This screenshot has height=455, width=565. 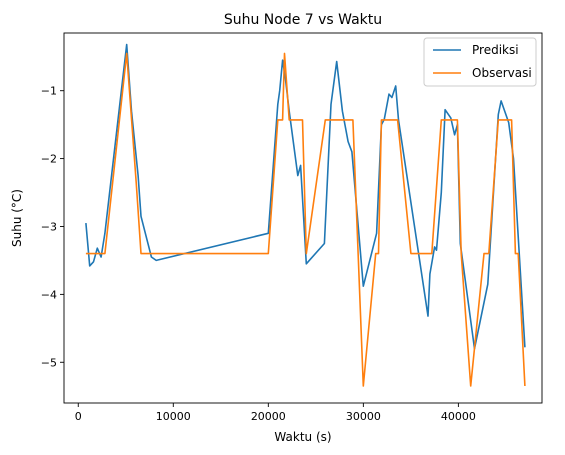 I want to click on x-tick-label: 30000, so click(x=363, y=416).